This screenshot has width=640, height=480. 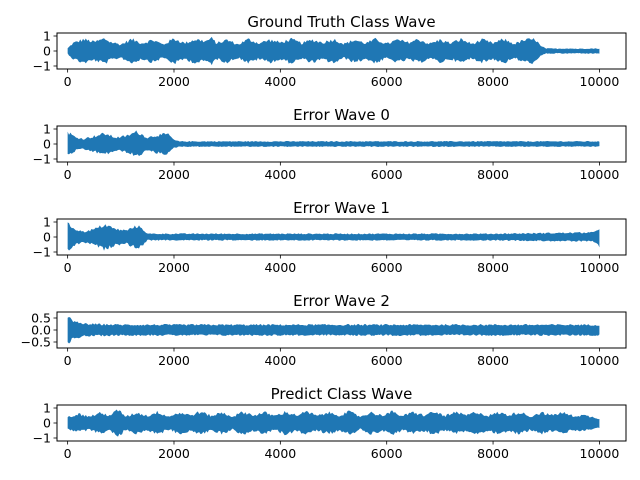 I want to click on y-tick-label: 0.0, so click(x=41, y=330).